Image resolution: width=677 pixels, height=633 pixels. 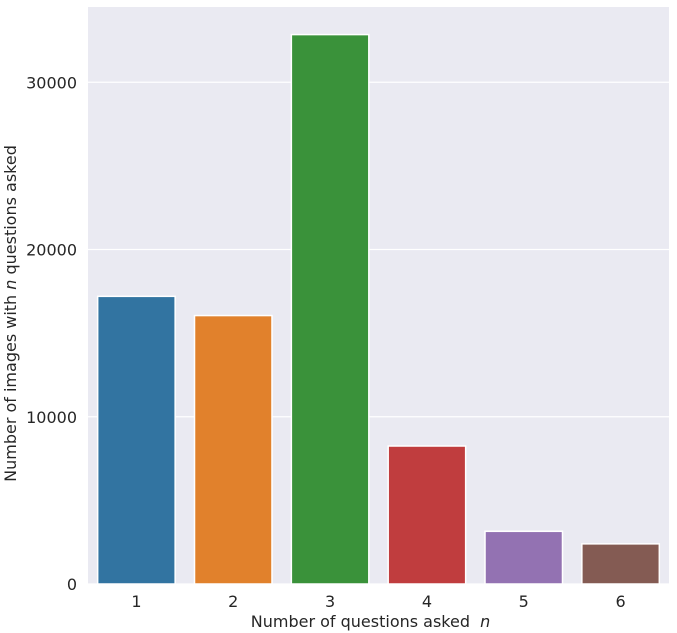 What do you see at coordinates (10, 386) in the screenshot?
I see `y-axis-label-text-1: Number of images with` at bounding box center [10, 386].